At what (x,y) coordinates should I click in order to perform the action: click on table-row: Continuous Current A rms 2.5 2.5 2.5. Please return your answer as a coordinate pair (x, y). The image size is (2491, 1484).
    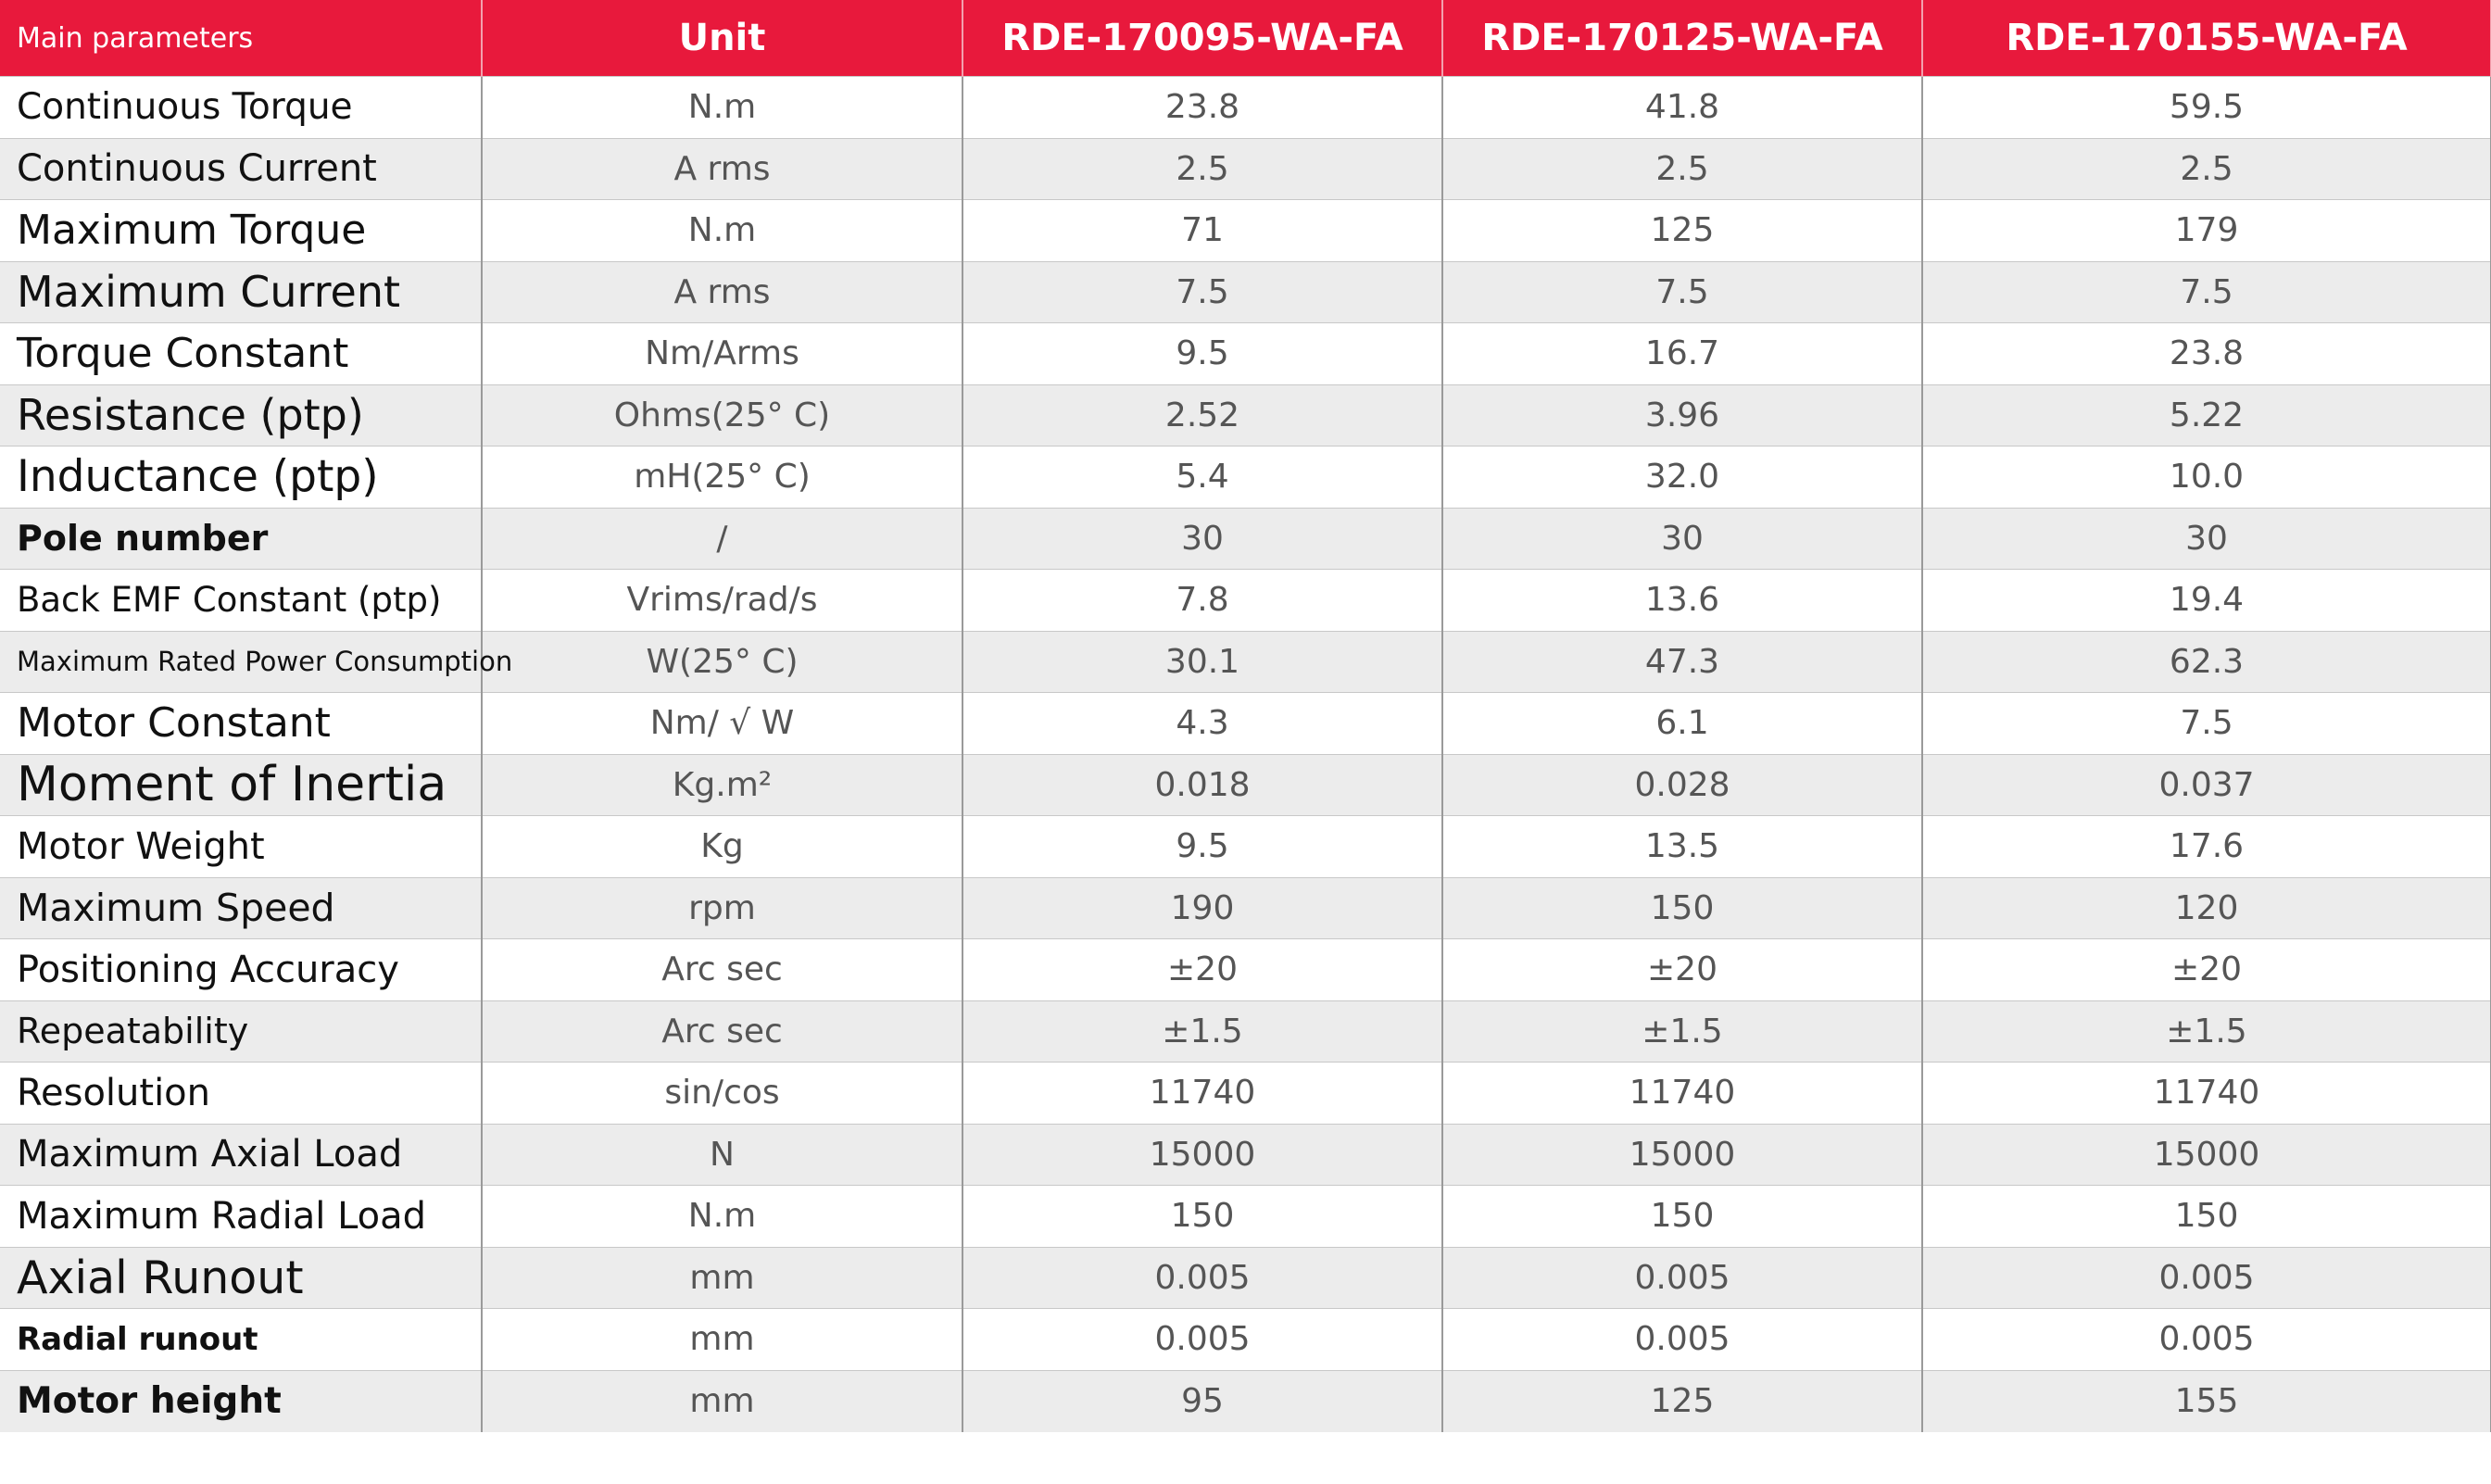
    Looking at the image, I should click on (1245, 168).